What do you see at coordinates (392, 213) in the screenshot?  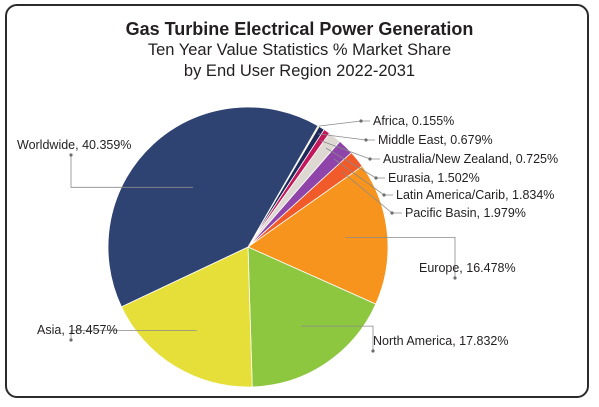 I see `leader-dot-pacific-basin` at bounding box center [392, 213].